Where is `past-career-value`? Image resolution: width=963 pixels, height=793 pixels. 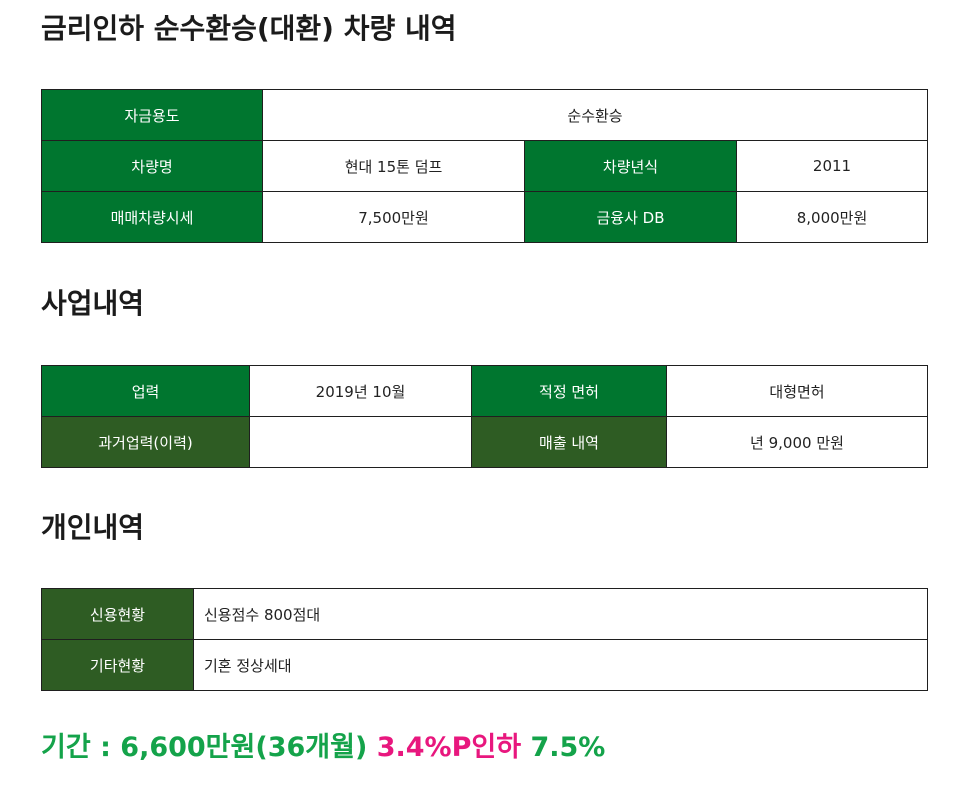 past-career-value is located at coordinates (360, 442).